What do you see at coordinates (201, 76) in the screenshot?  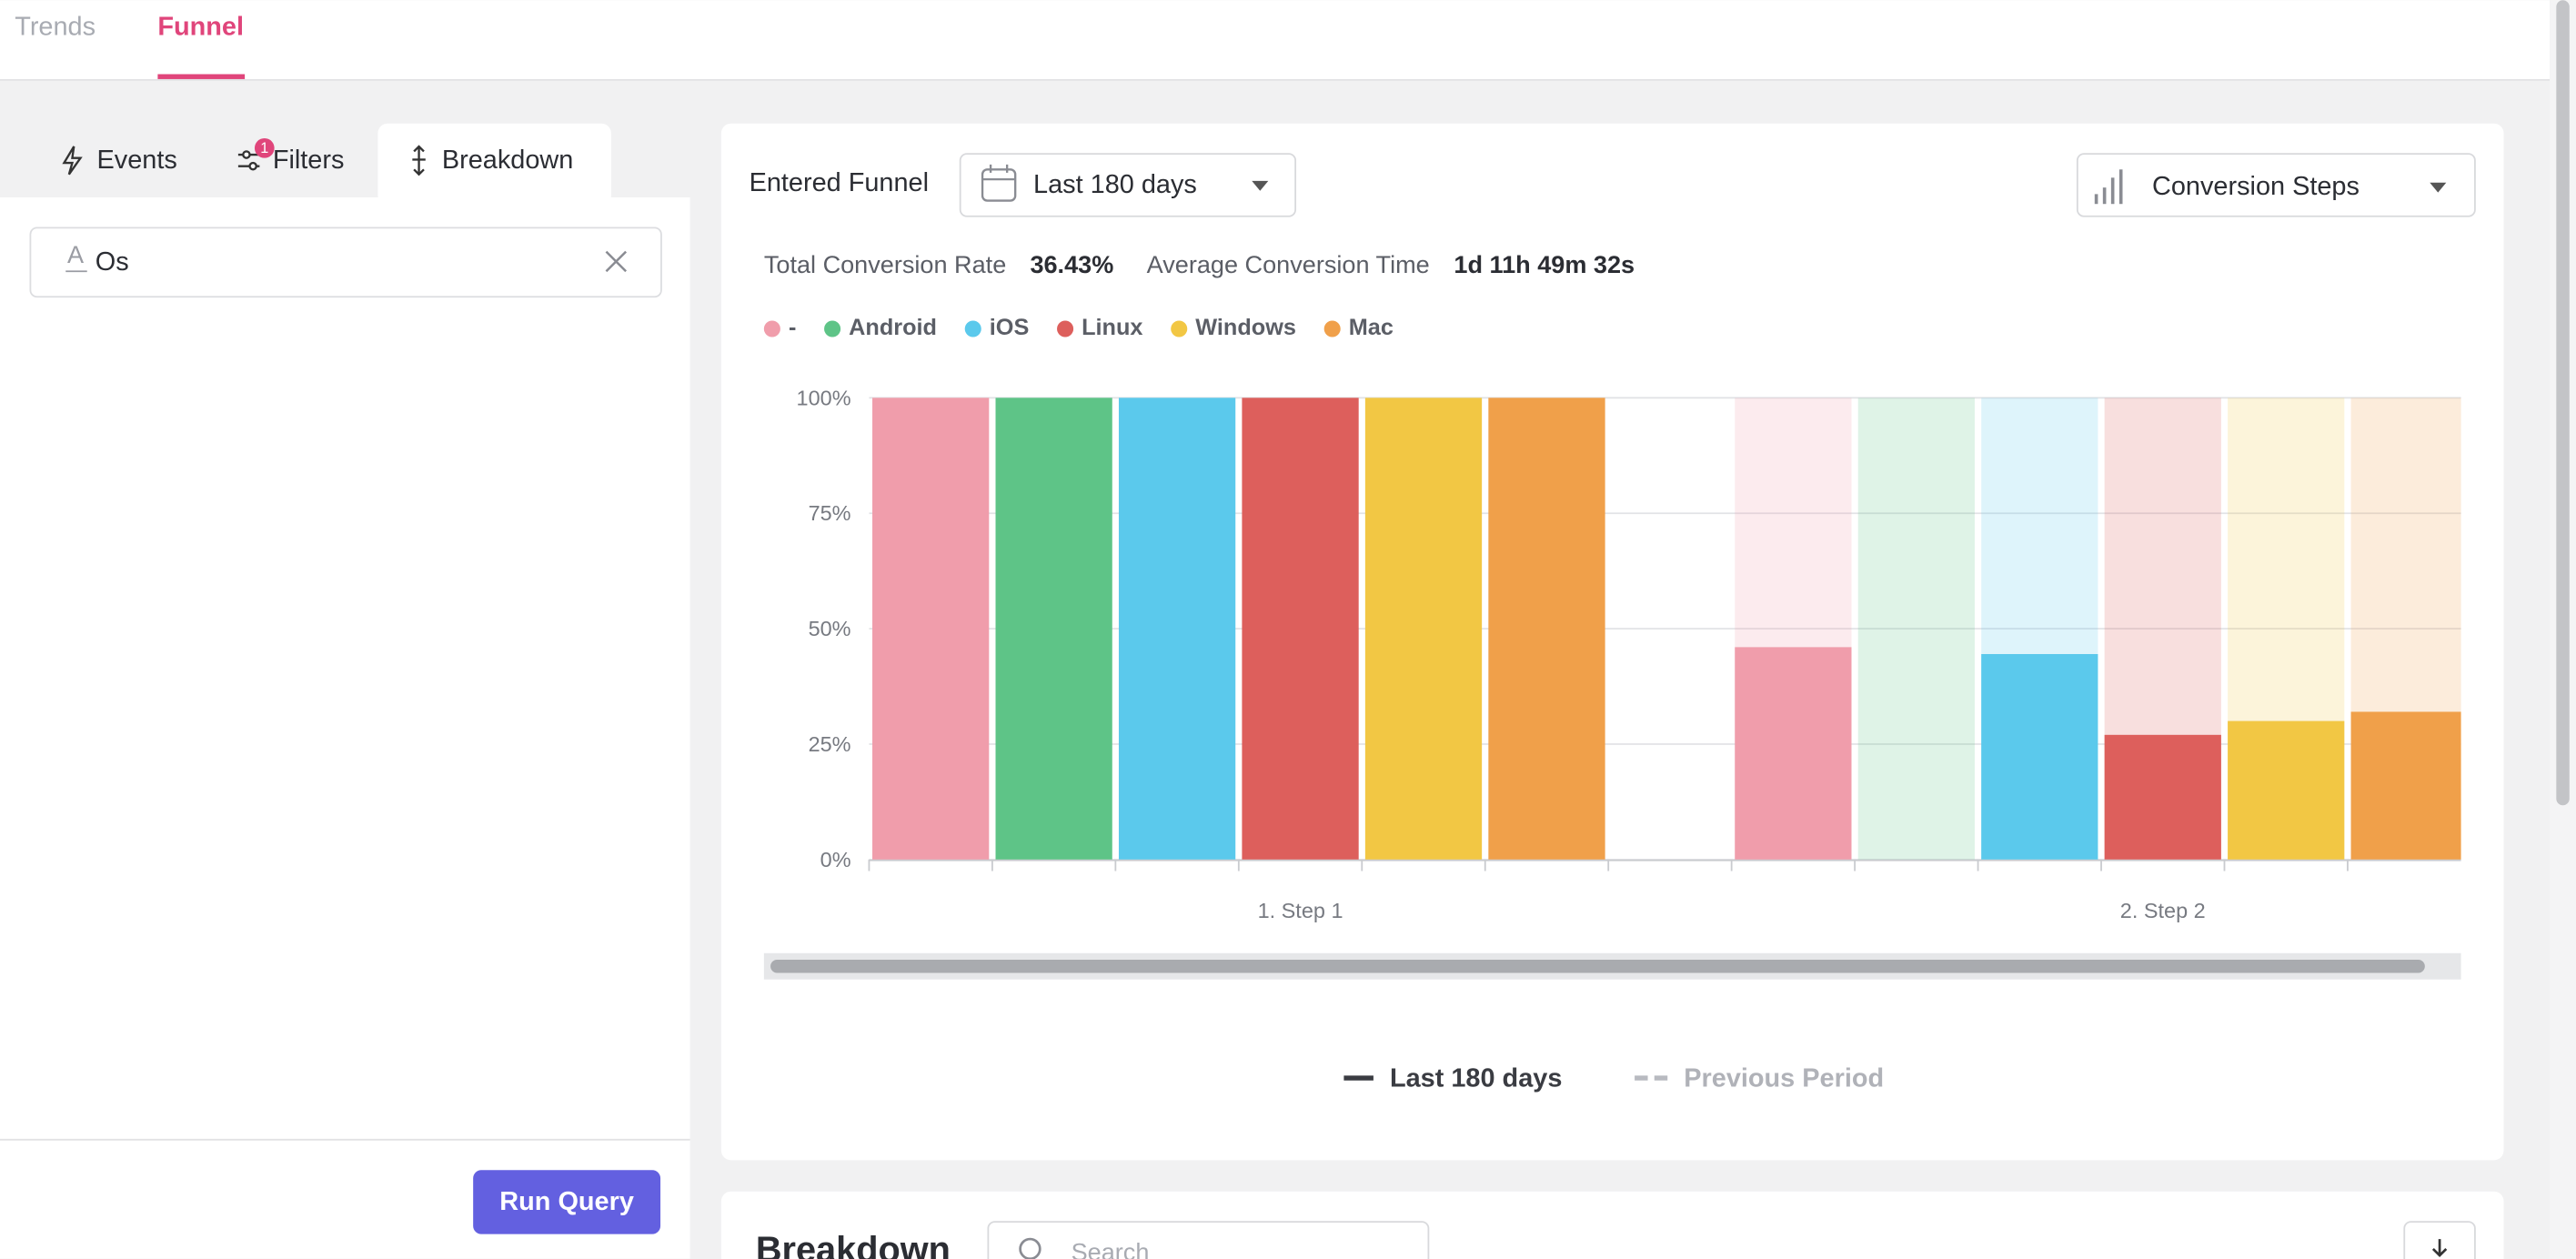 I see `nav-underline` at bounding box center [201, 76].